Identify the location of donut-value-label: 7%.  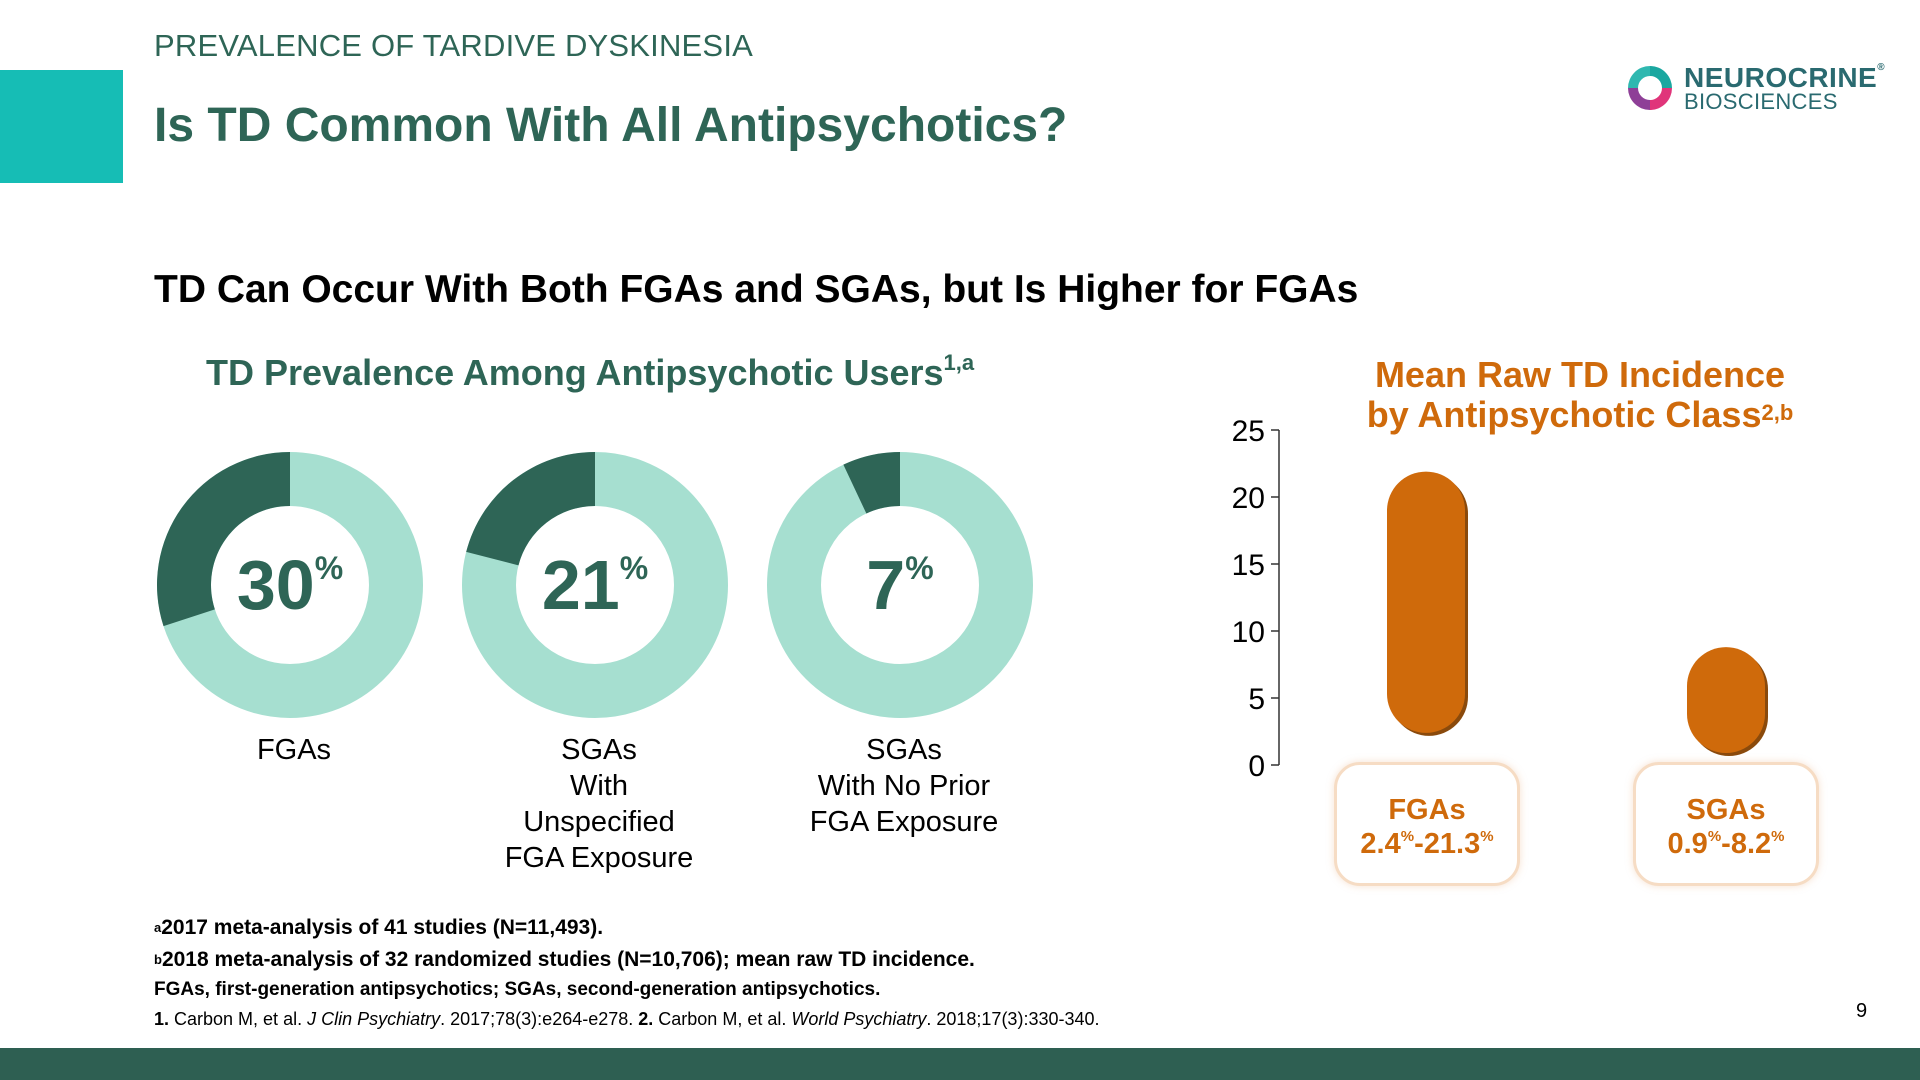
(899, 585).